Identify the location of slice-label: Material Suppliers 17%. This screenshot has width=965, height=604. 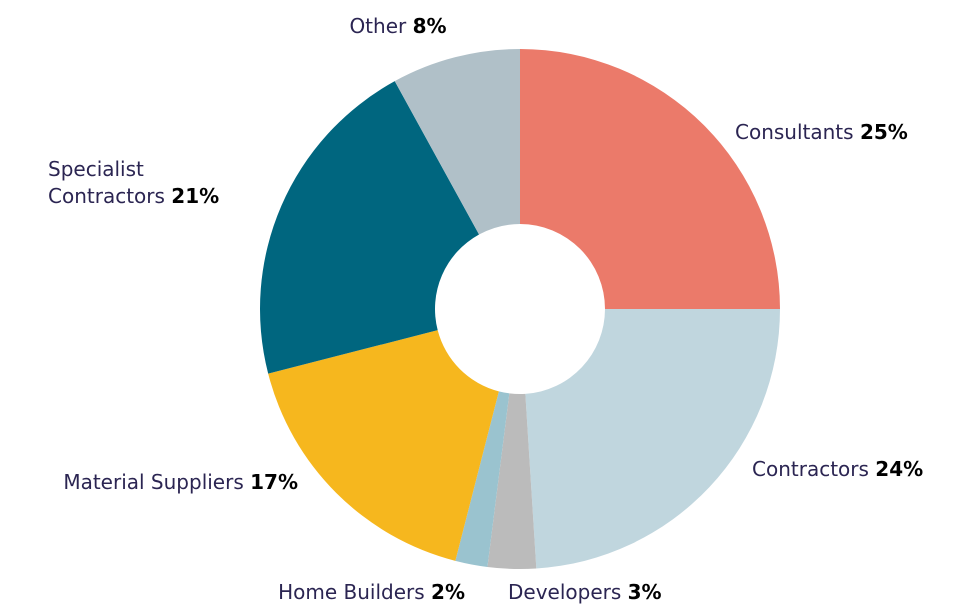
(153, 482).